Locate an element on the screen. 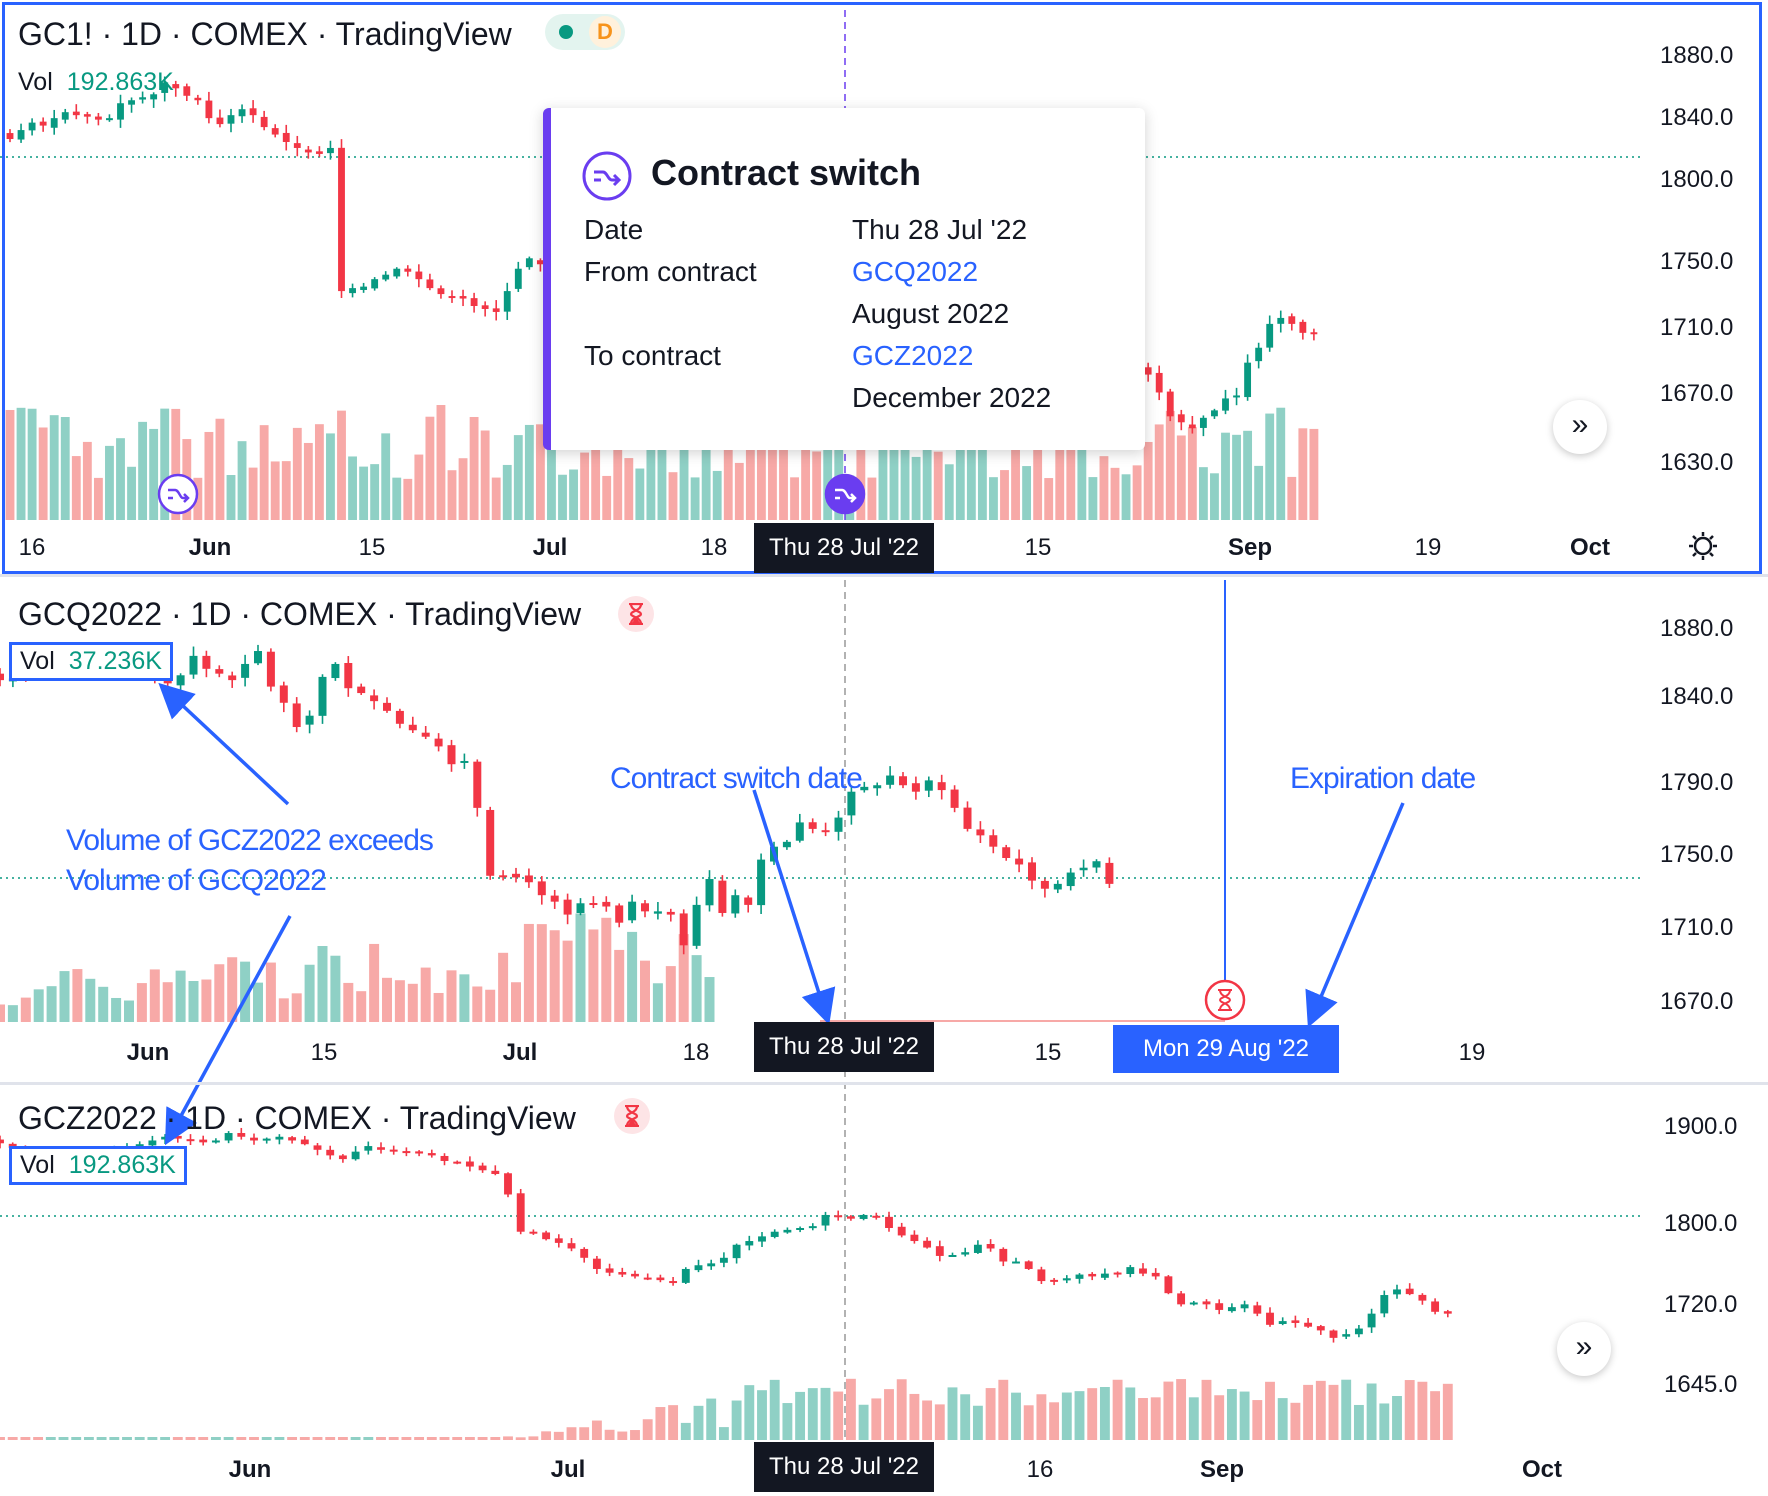  tooltip-to-symbol-link: GCZ2022 is located at coordinates (913, 355).